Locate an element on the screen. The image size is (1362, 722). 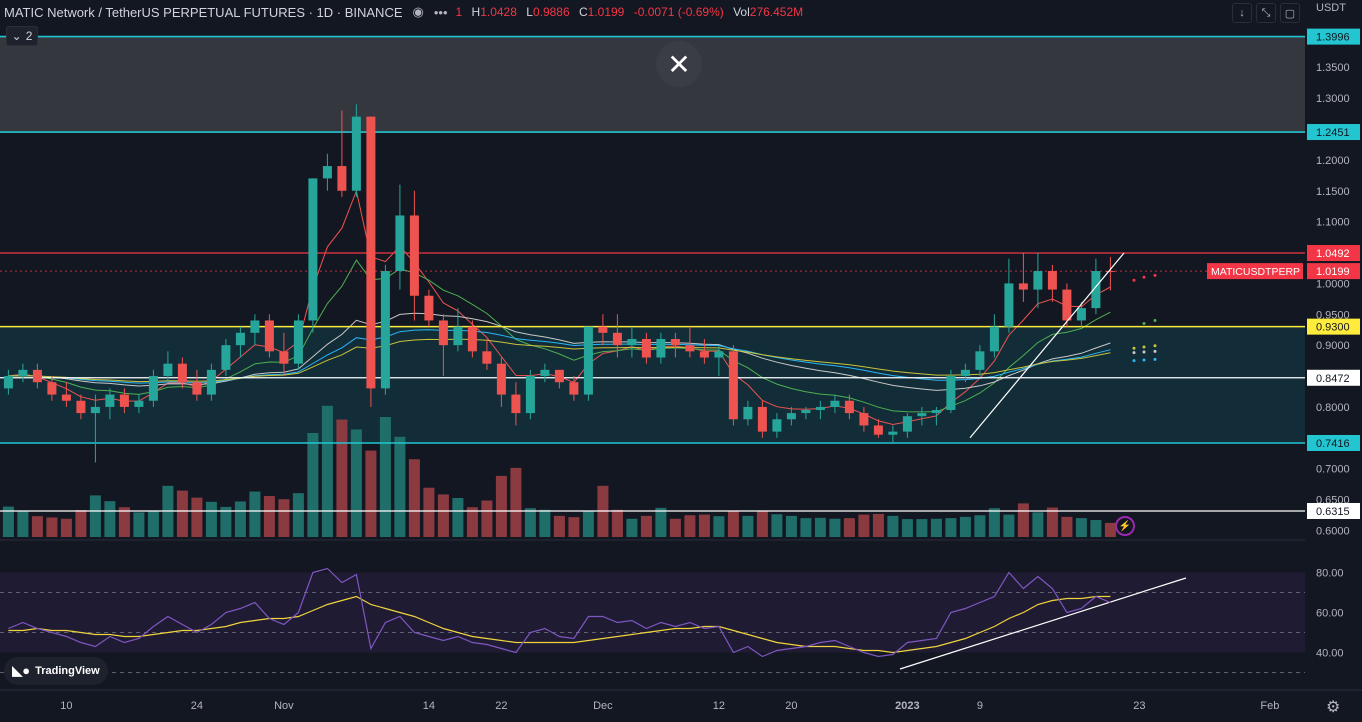
close-icon: ✕ is located at coordinates (679, 64).